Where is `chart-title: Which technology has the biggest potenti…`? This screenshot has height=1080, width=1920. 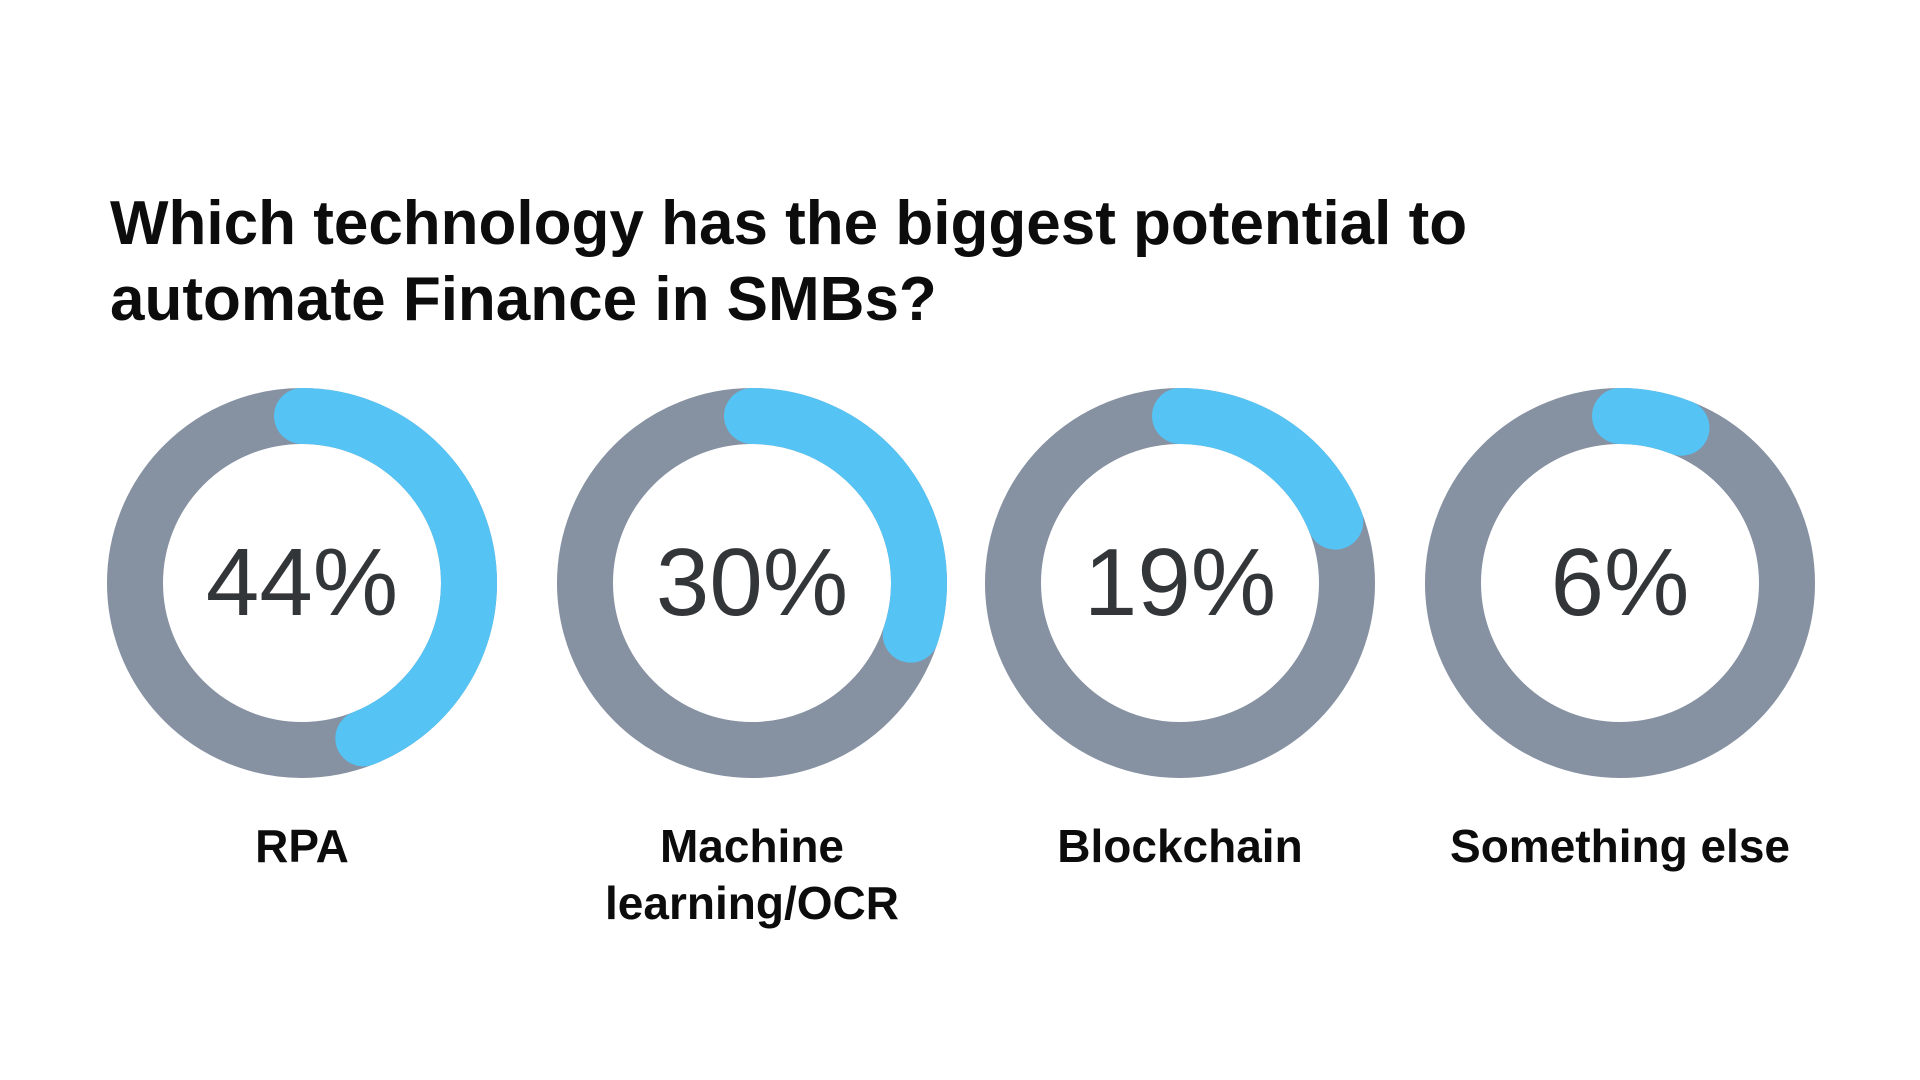
chart-title: Which technology has the biggest potenti… is located at coordinates (789, 261).